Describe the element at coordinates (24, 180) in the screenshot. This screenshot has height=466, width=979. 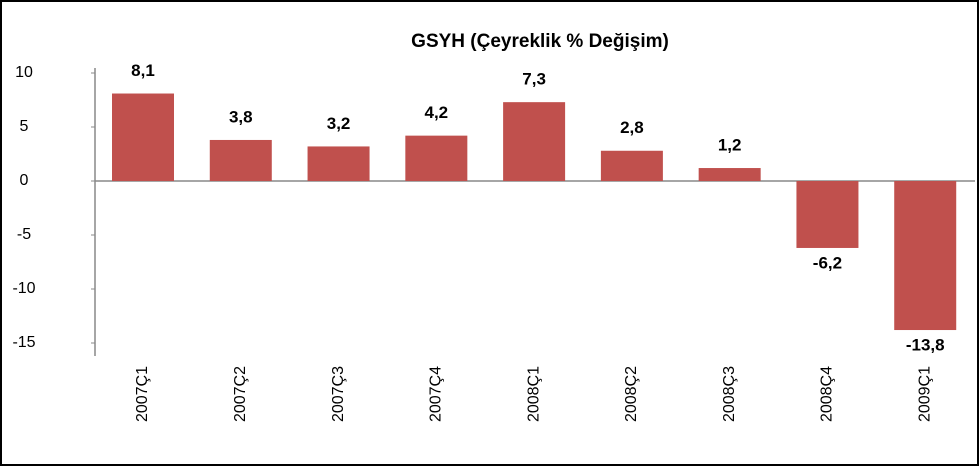
I see `y-tick-label: 0` at that location.